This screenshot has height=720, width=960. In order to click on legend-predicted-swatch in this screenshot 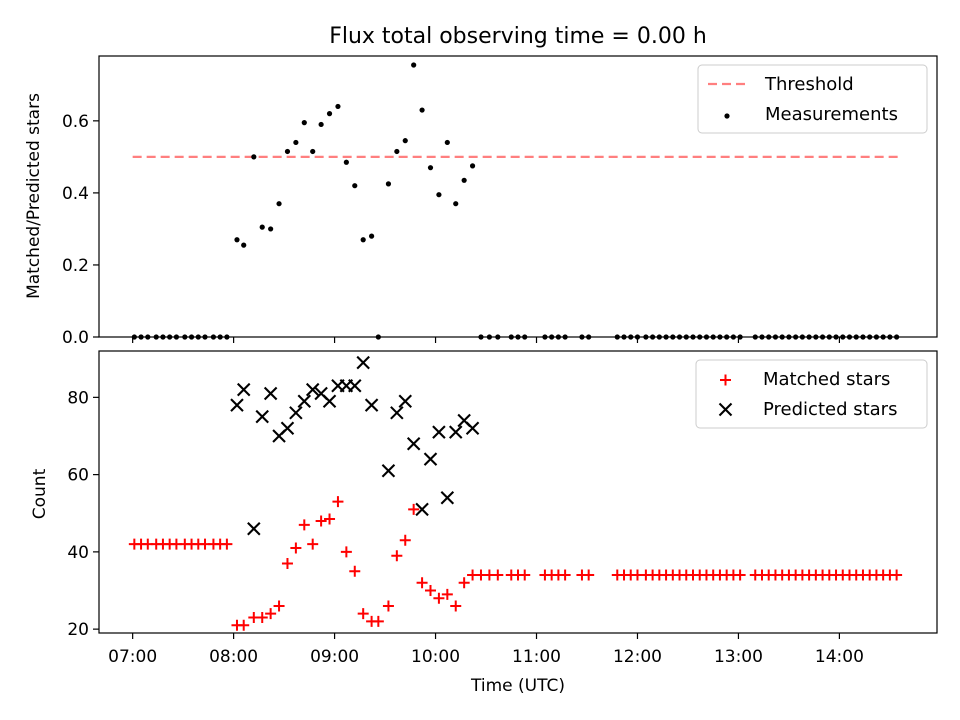, I will do `click(725, 409)`.